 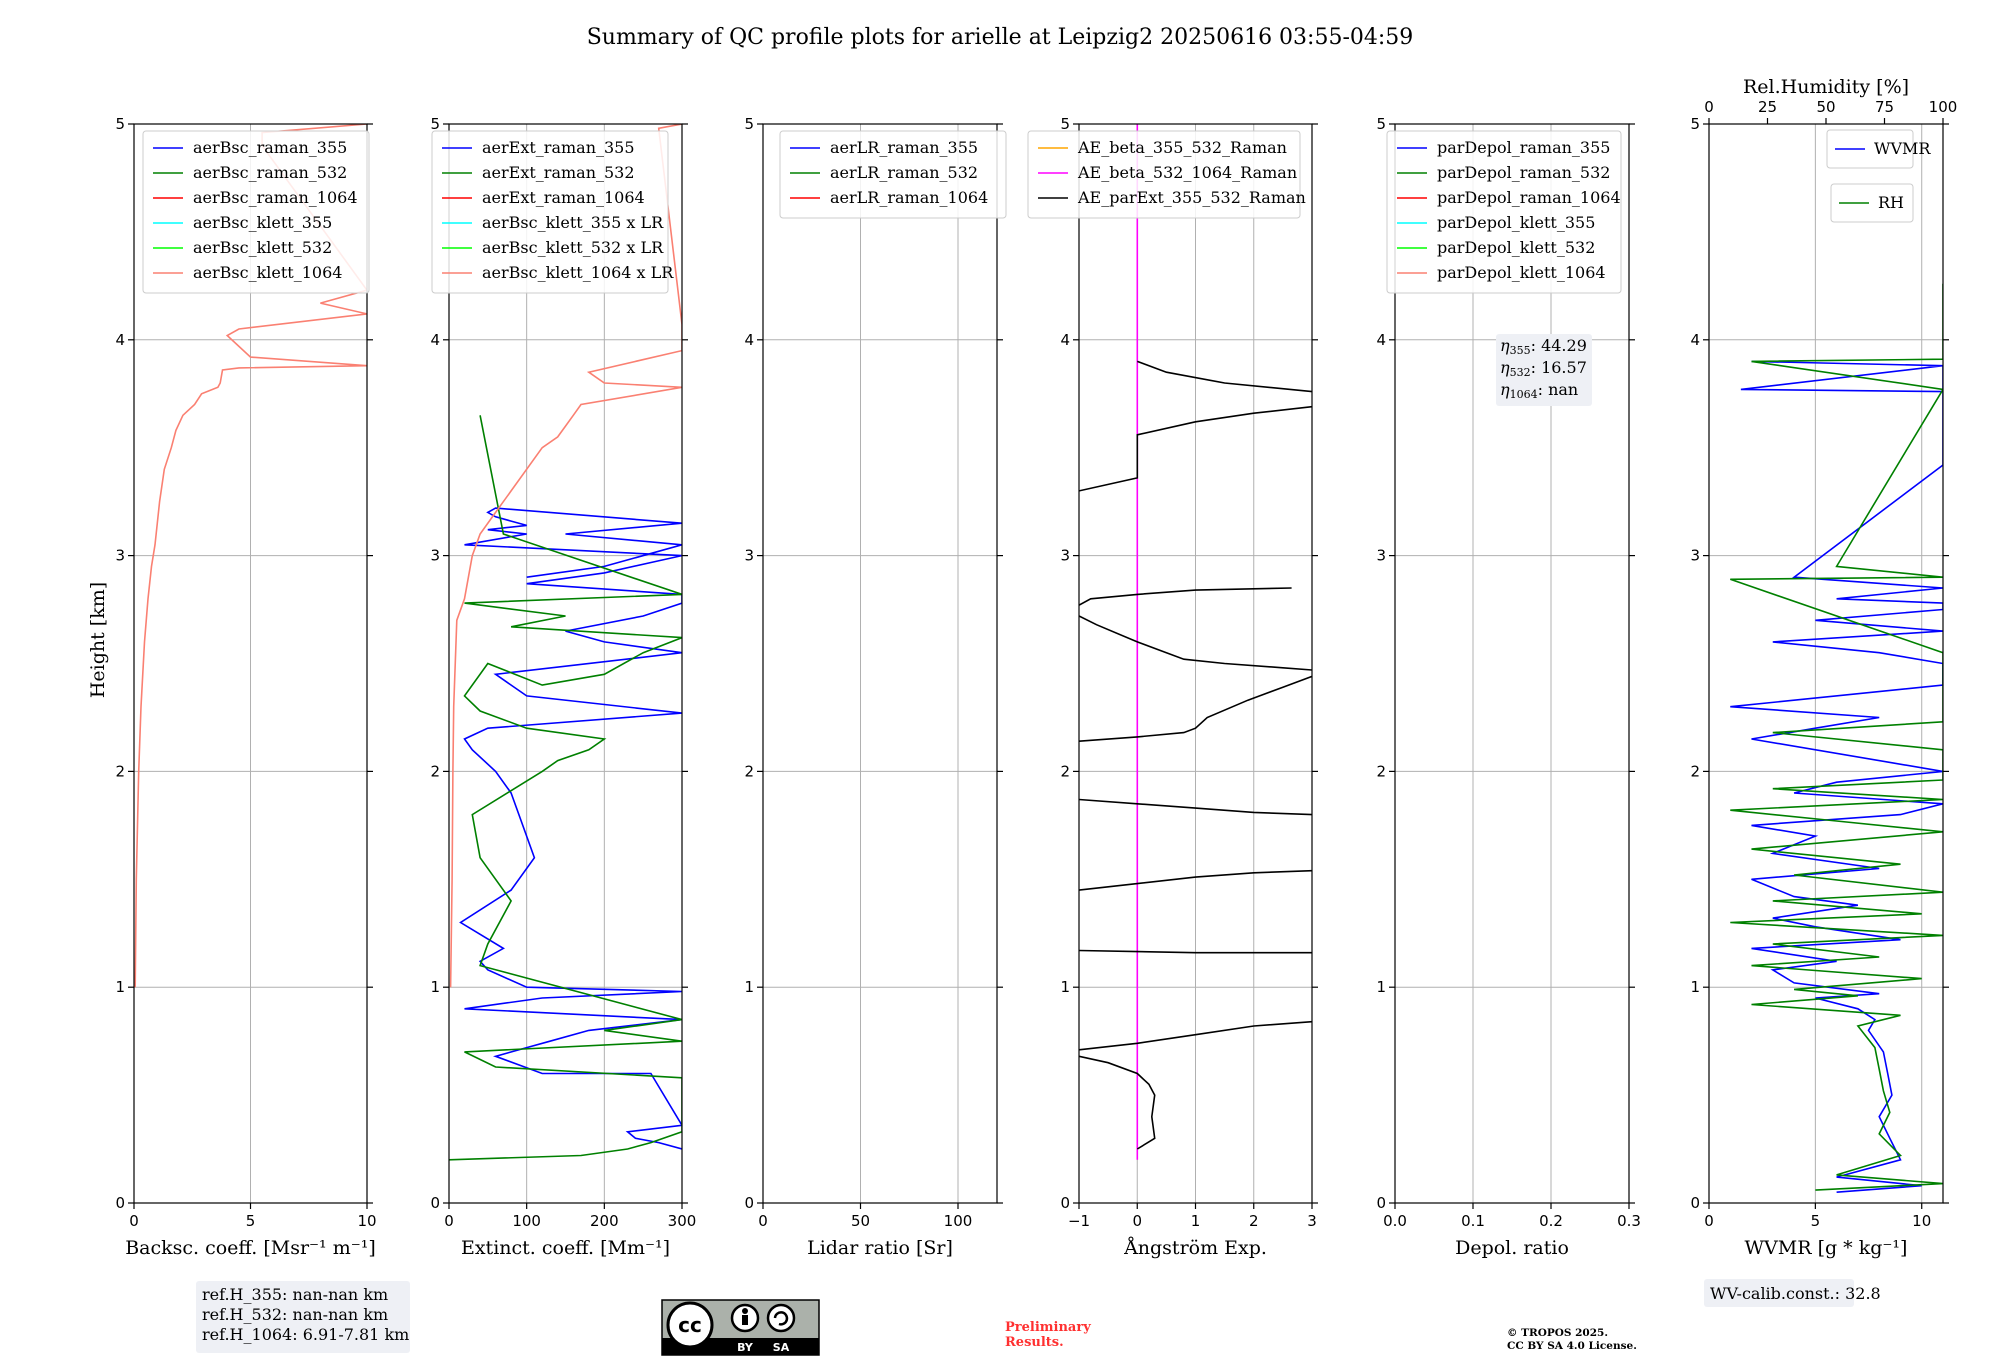 I want to click on x-tick-label: −1, so click(x=1079, y=1221).